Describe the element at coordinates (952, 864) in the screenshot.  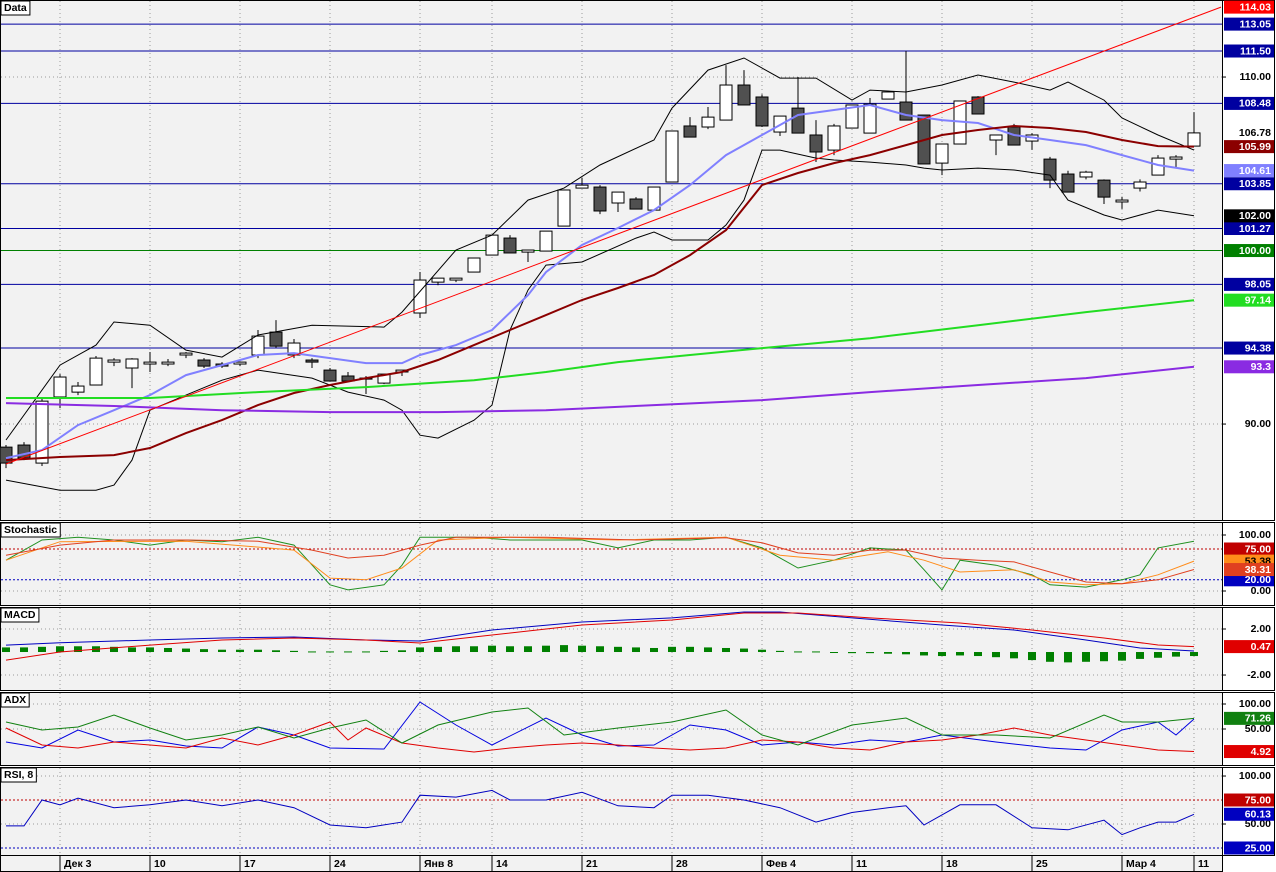
I see `x-tick-label: 18` at that location.